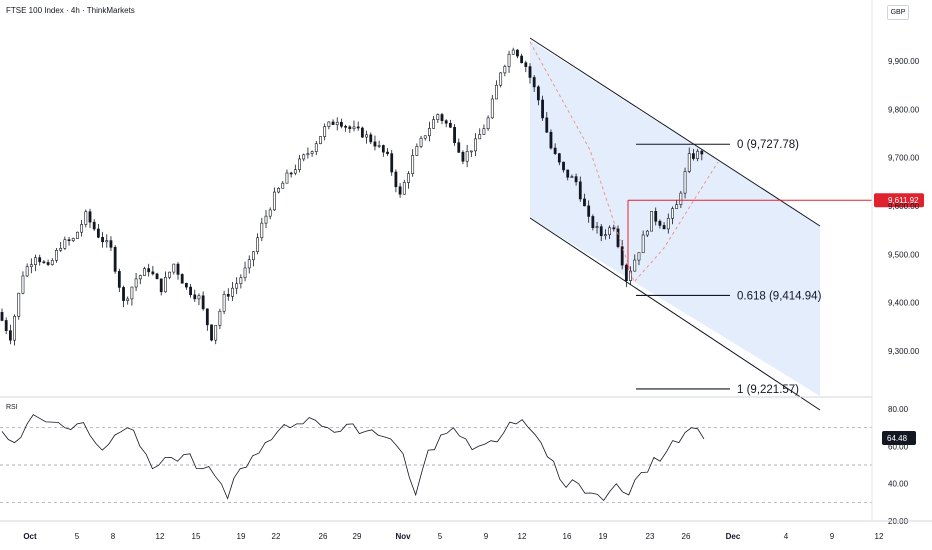 The width and height of the screenshot is (932, 550). I want to click on fib-level-label: 0.618 (9,414.94), so click(779, 296).